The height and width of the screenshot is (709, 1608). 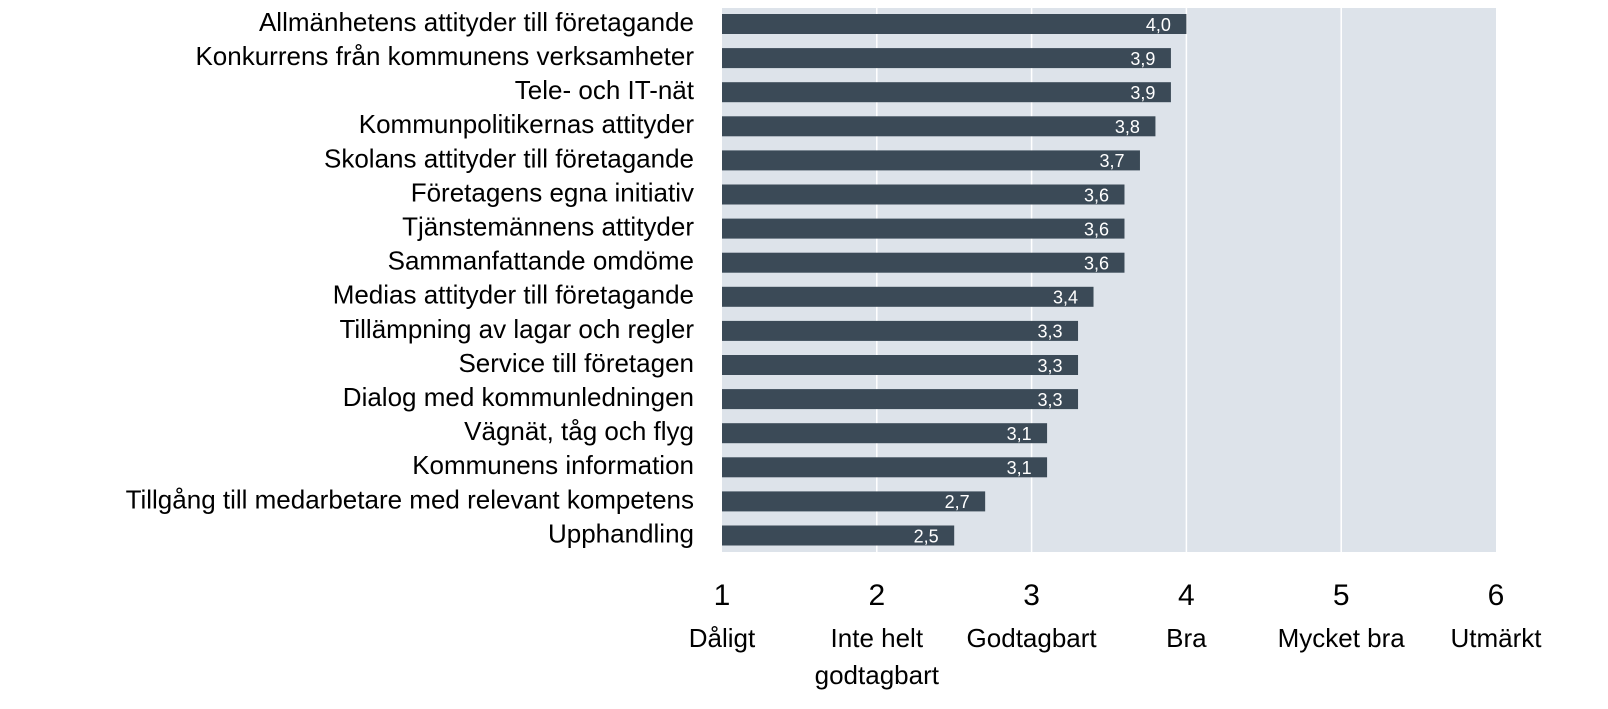 I want to click on y-tick-label: Tjänstemännens attityder, so click(x=548, y=226).